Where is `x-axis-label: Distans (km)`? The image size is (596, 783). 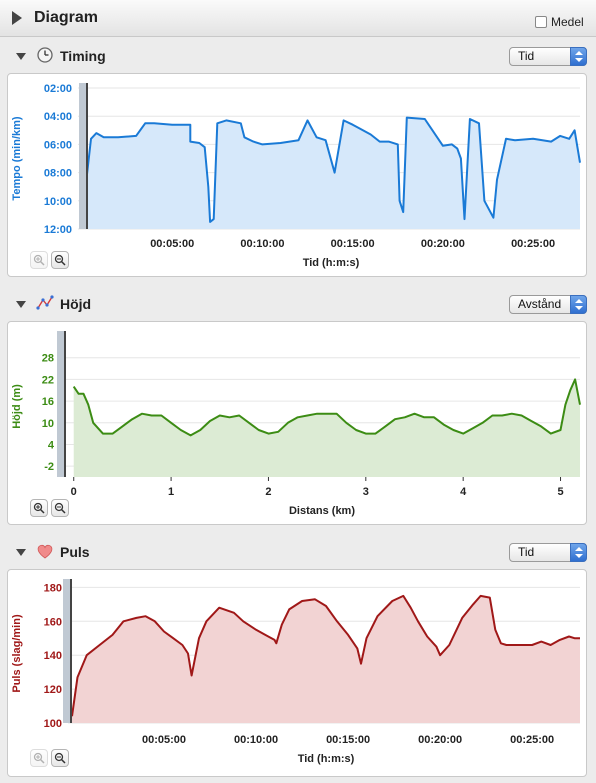
x-axis-label: Distans (km) is located at coordinates (322, 511).